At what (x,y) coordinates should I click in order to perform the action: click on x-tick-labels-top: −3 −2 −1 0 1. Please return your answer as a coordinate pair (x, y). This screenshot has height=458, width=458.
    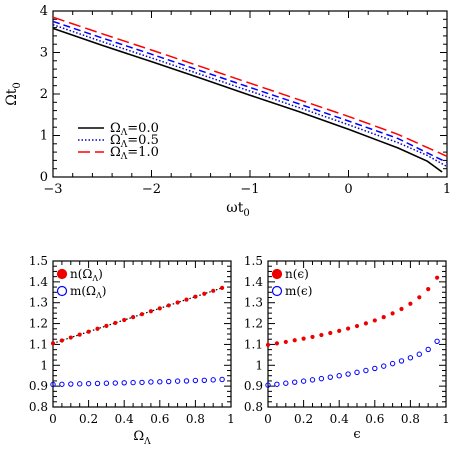
    Looking at the image, I should click on (247, 189).